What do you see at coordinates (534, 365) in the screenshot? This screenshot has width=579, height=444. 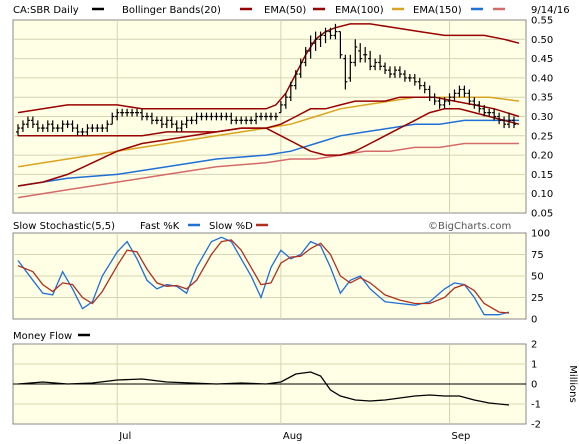 I see `y-tick-label: 1` at bounding box center [534, 365].